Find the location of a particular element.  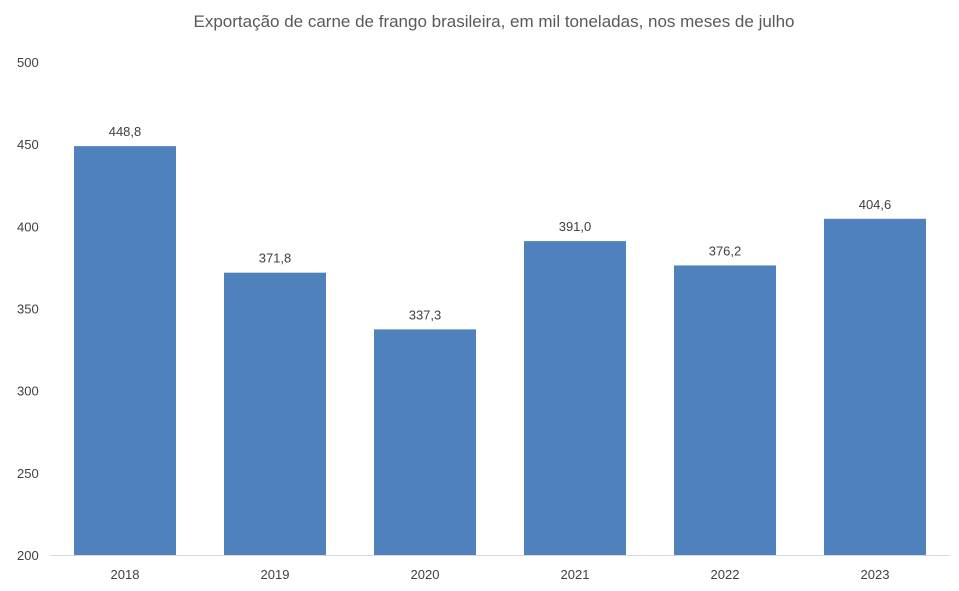

x-axis: 2018 2019 2020 2021 2022 2023 is located at coordinates (500, 574).